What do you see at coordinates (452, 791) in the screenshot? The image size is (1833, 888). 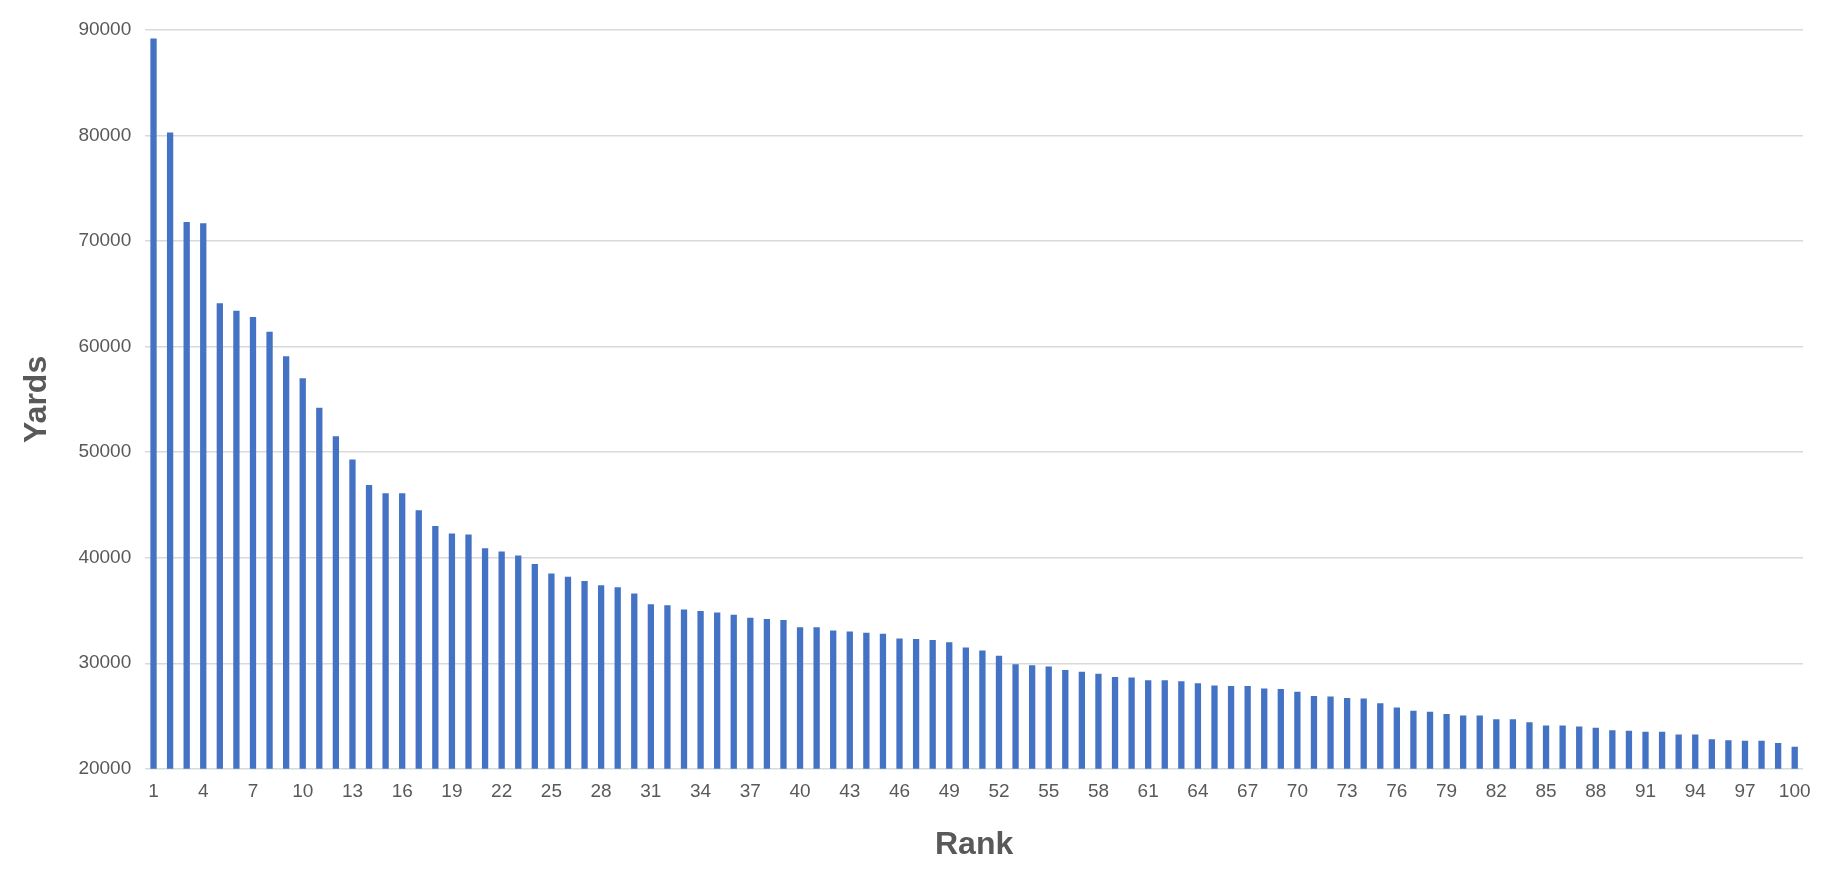 I see `x-tick-label: 19` at bounding box center [452, 791].